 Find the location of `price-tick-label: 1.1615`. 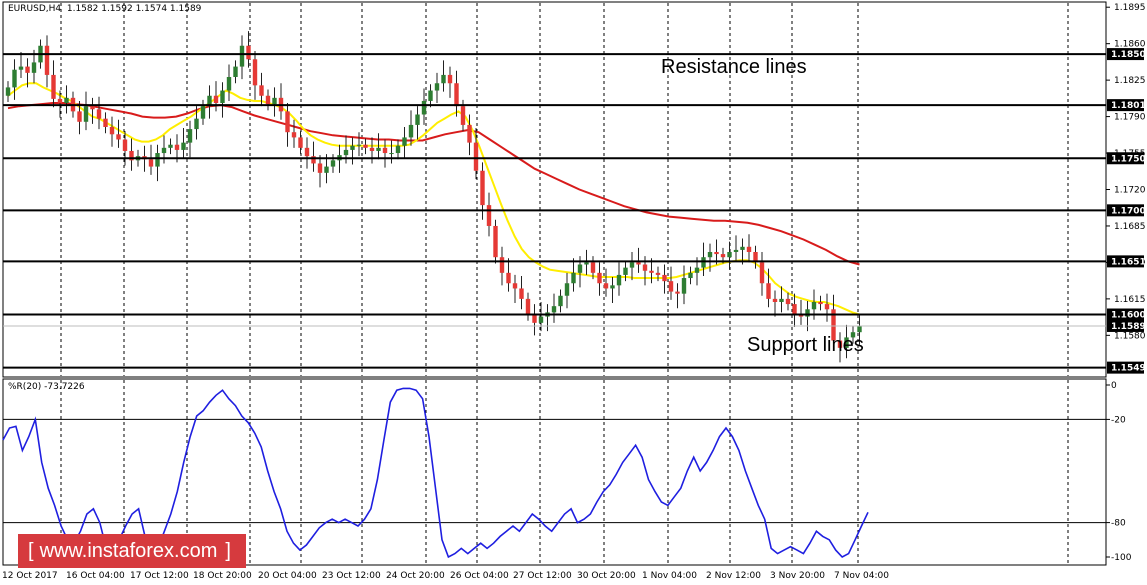

price-tick-label: 1.1615 is located at coordinates (1130, 300).